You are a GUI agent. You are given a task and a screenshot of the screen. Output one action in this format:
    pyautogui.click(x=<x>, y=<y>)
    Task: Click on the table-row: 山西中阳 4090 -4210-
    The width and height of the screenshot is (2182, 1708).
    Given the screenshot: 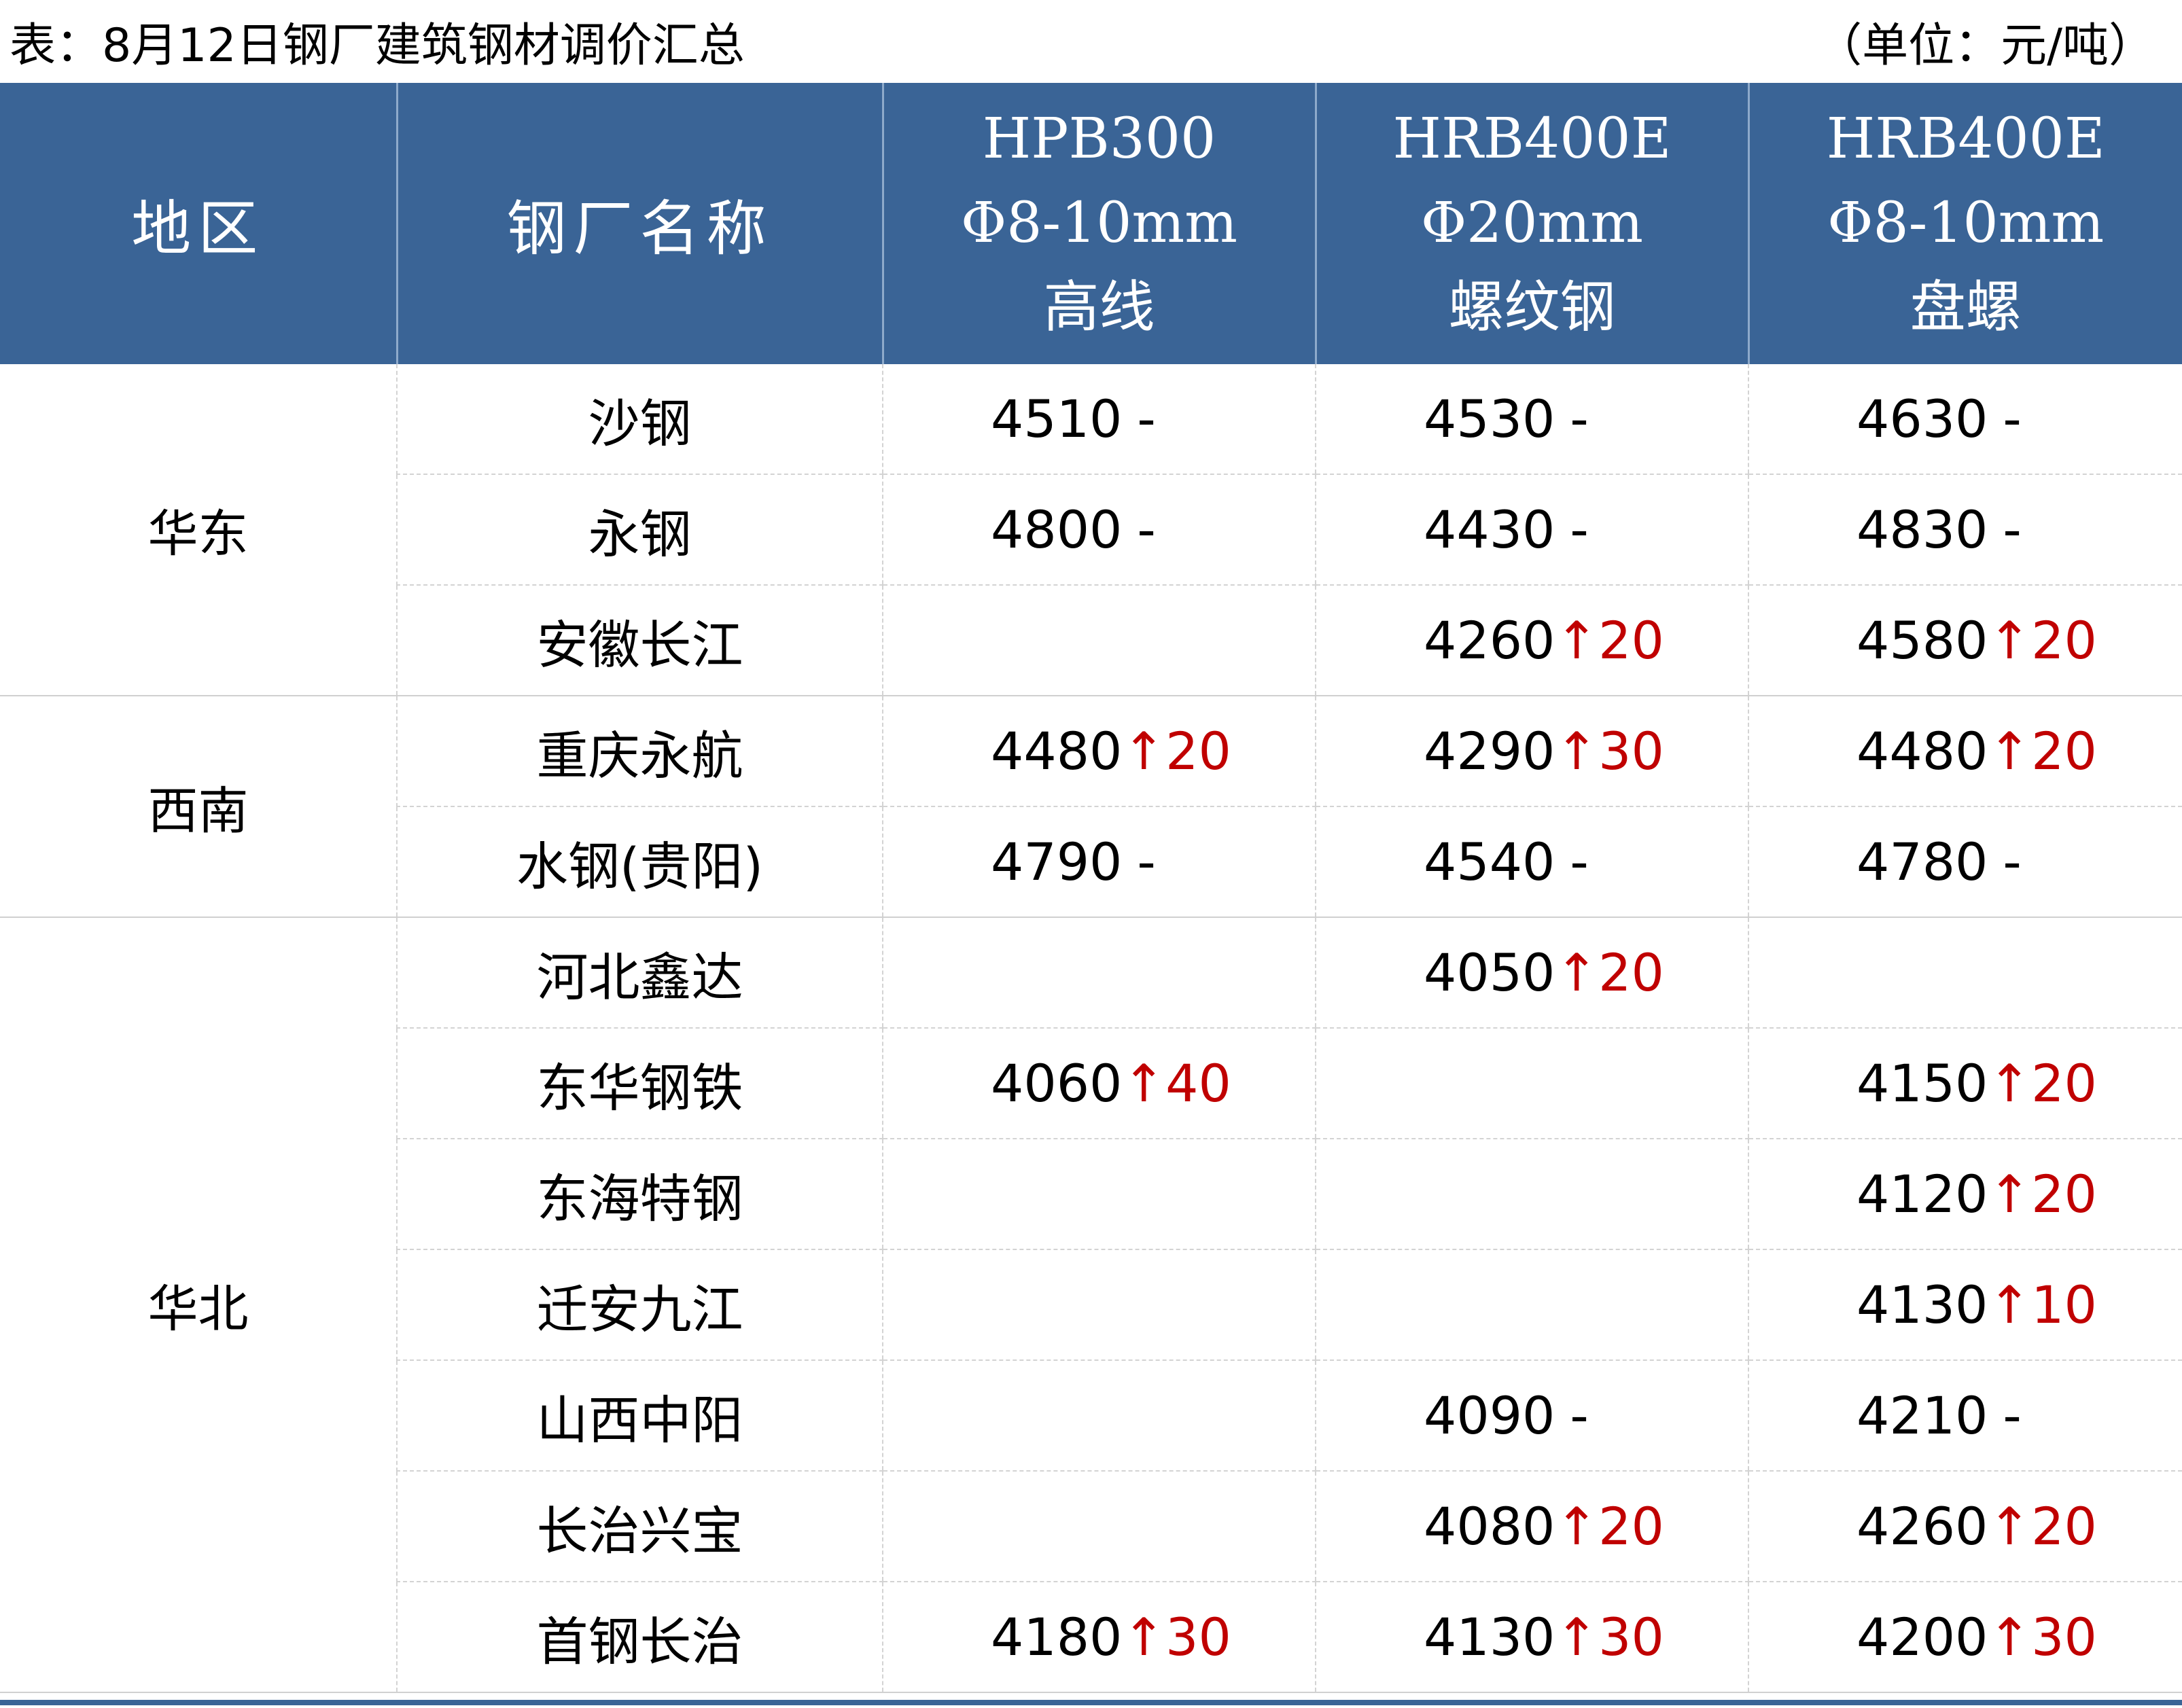 What is the action you would take?
    pyautogui.click(x=1091, y=1416)
    